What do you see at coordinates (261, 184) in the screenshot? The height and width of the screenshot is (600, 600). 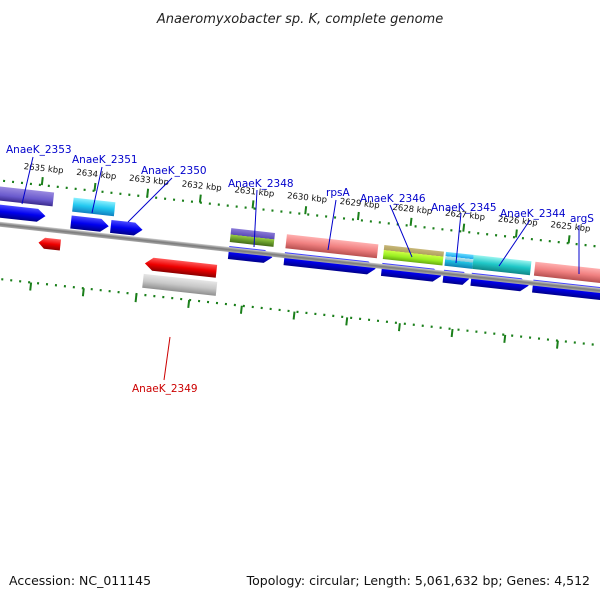 I see `gene-label-AnaeK_2348: AnaeK_2348` at bounding box center [261, 184].